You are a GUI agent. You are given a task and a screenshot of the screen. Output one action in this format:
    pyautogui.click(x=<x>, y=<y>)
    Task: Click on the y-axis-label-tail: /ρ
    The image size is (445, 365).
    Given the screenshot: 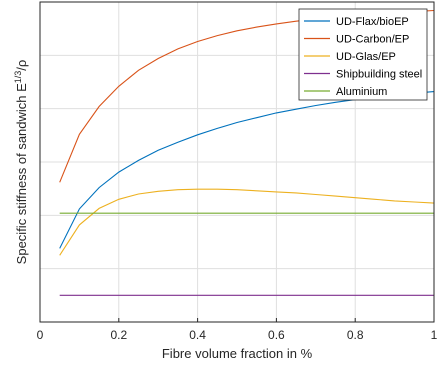 What is the action you would take?
    pyautogui.click(x=21, y=65)
    